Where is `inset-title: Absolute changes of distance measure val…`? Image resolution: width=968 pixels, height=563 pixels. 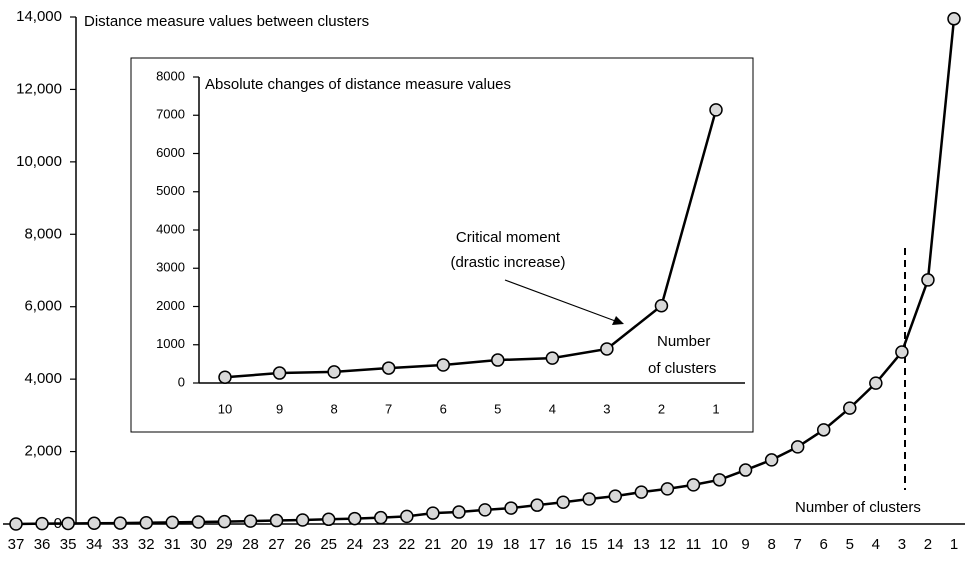
inset-title: Absolute changes of distance measure val… is located at coordinates (358, 84).